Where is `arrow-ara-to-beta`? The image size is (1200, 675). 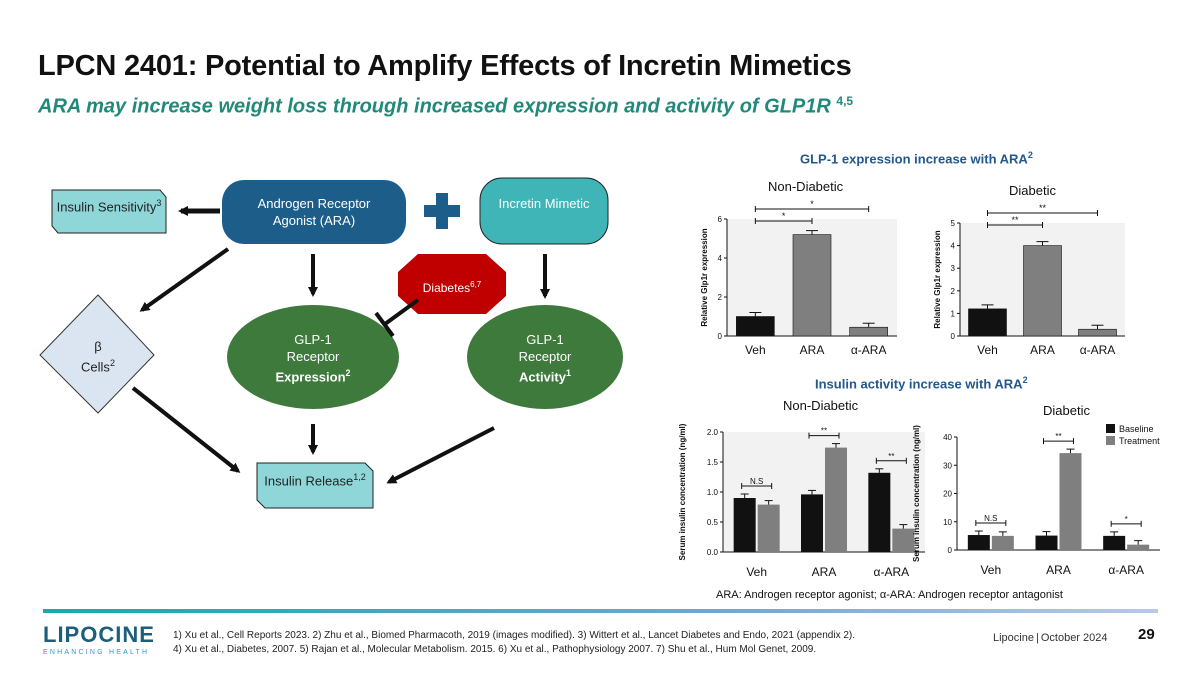
arrow-ara-to-beta is located at coordinates (184, 279).